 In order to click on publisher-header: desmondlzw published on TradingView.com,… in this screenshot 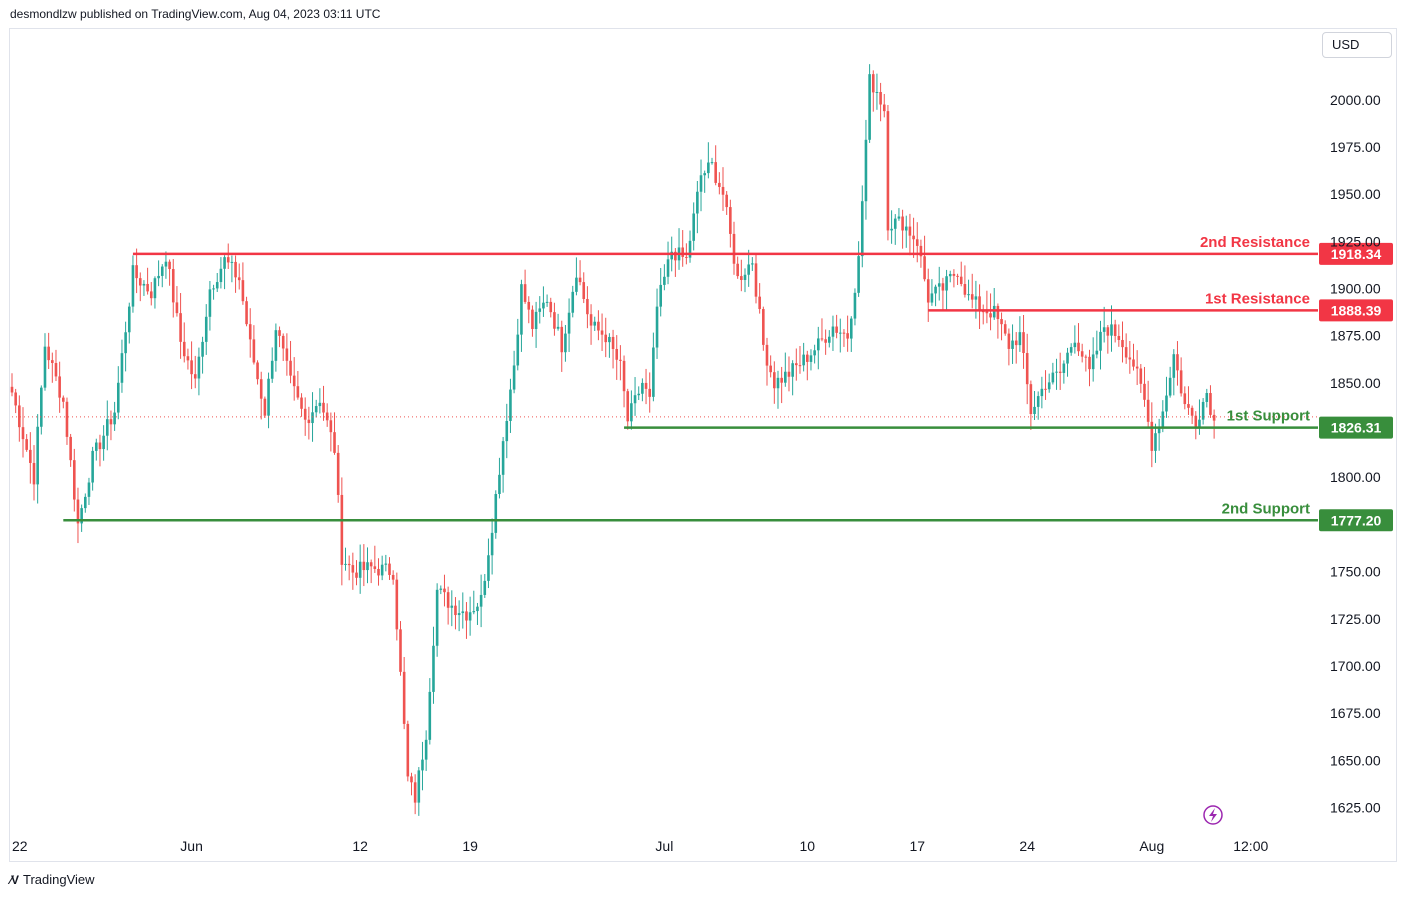, I will do `click(195, 14)`.